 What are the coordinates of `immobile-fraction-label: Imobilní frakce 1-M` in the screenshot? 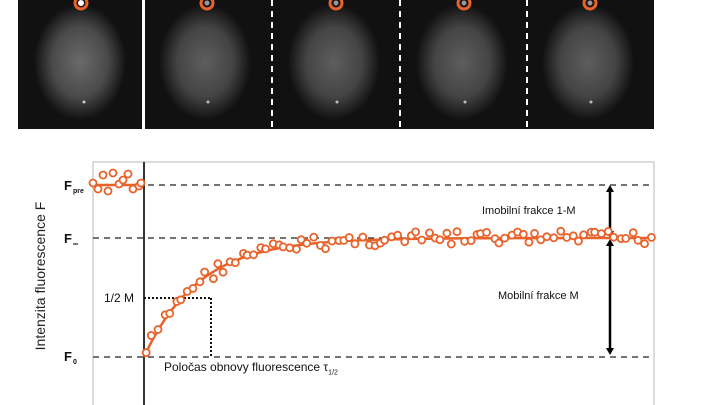 It's located at (529, 211).